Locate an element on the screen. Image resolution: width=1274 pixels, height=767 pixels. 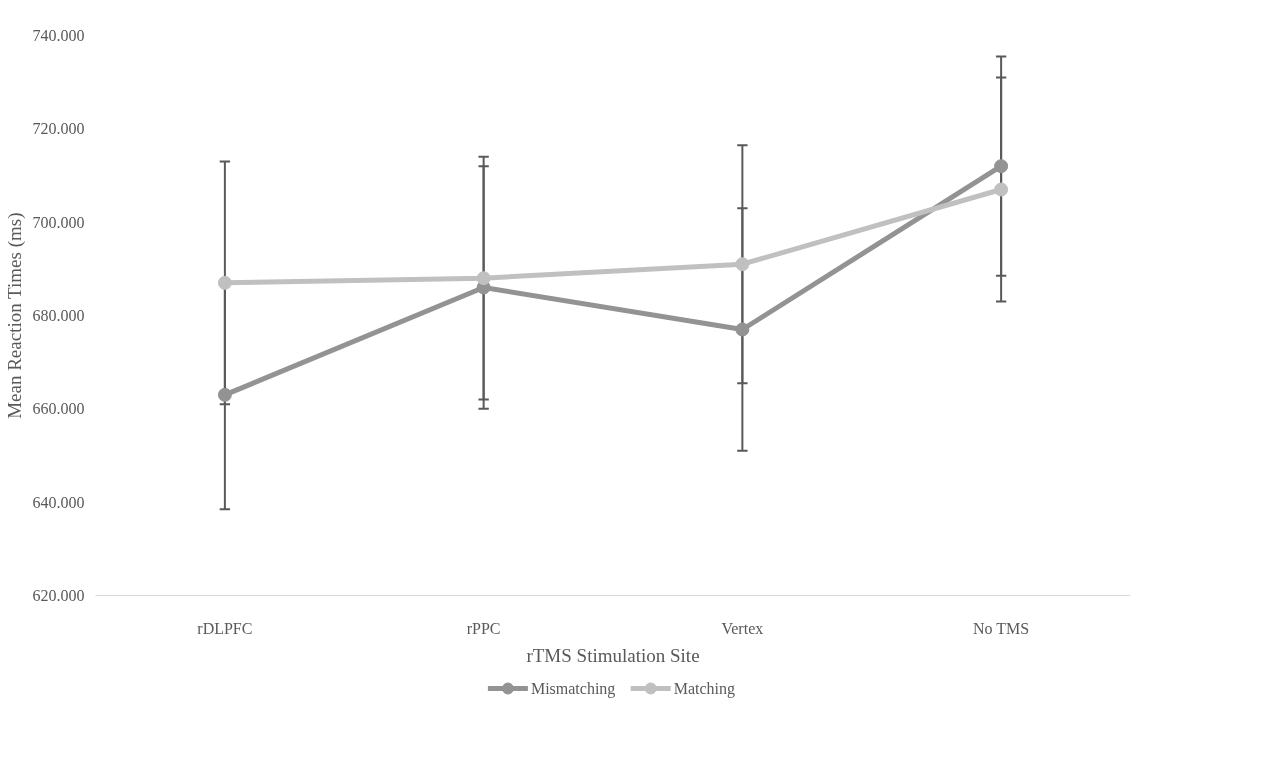
x-tick-label: rDLPFC is located at coordinates (225, 628).